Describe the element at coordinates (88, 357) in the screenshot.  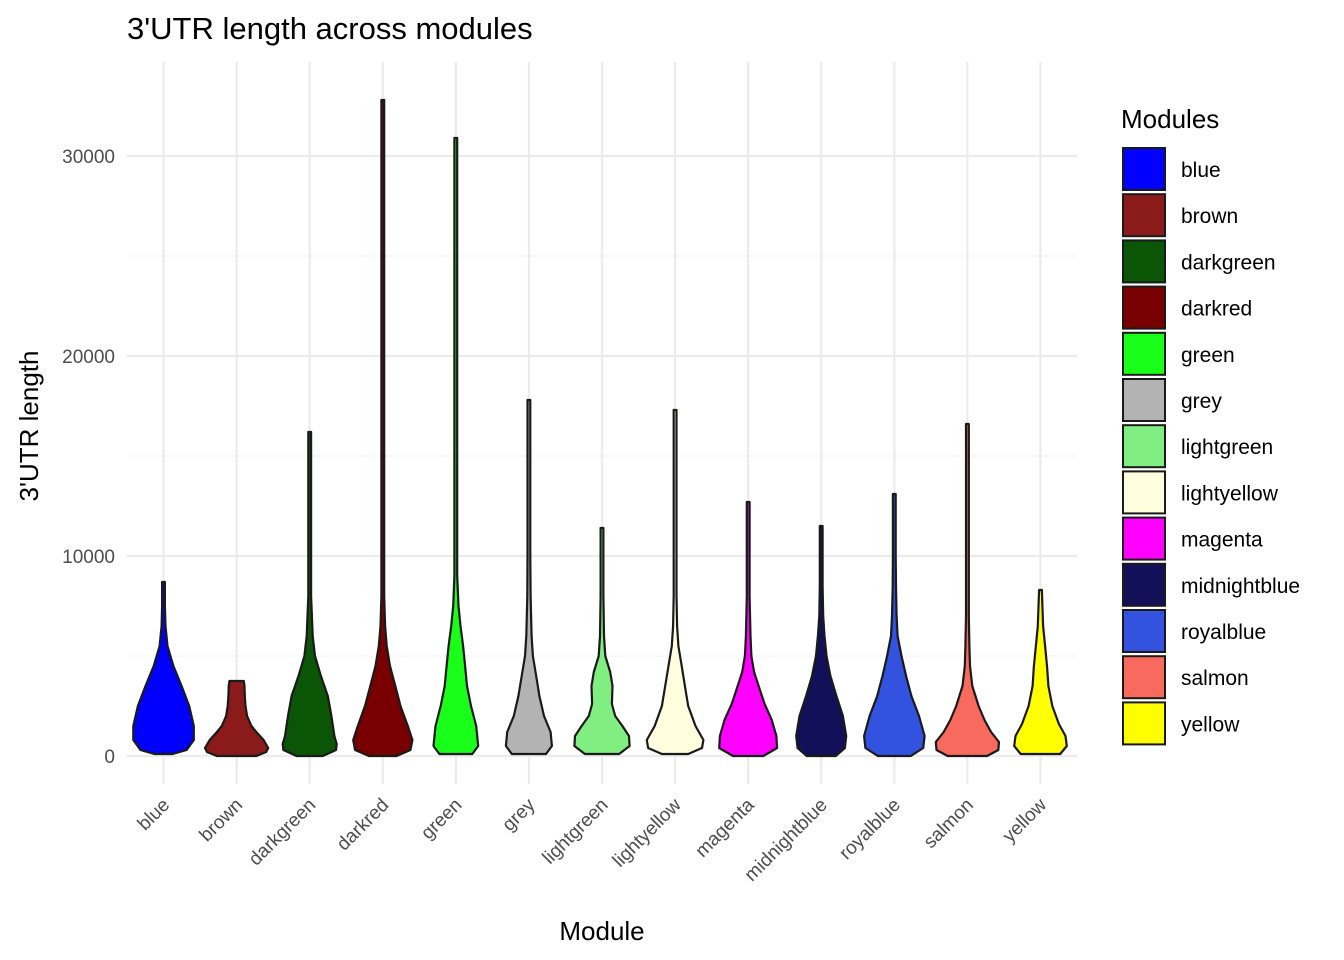
I see `y-tick-label: 20000` at that location.